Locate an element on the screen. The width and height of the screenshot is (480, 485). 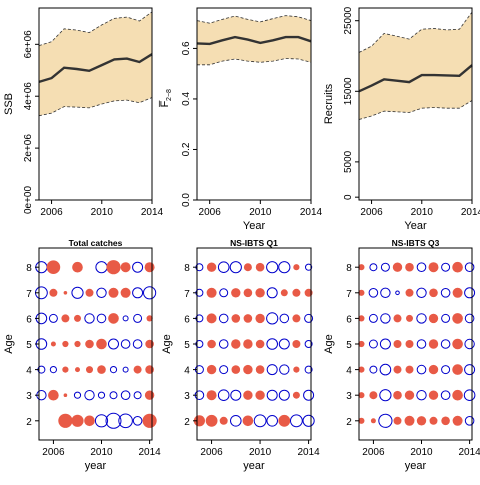
y-tick-label: 7 is located at coordinates (29, 294).